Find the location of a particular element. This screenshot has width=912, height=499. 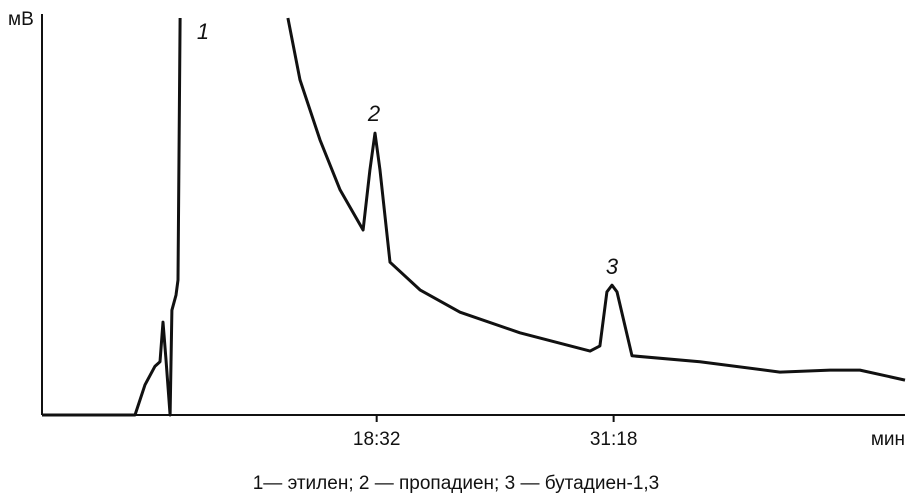

peak-label: 1 is located at coordinates (203, 31).